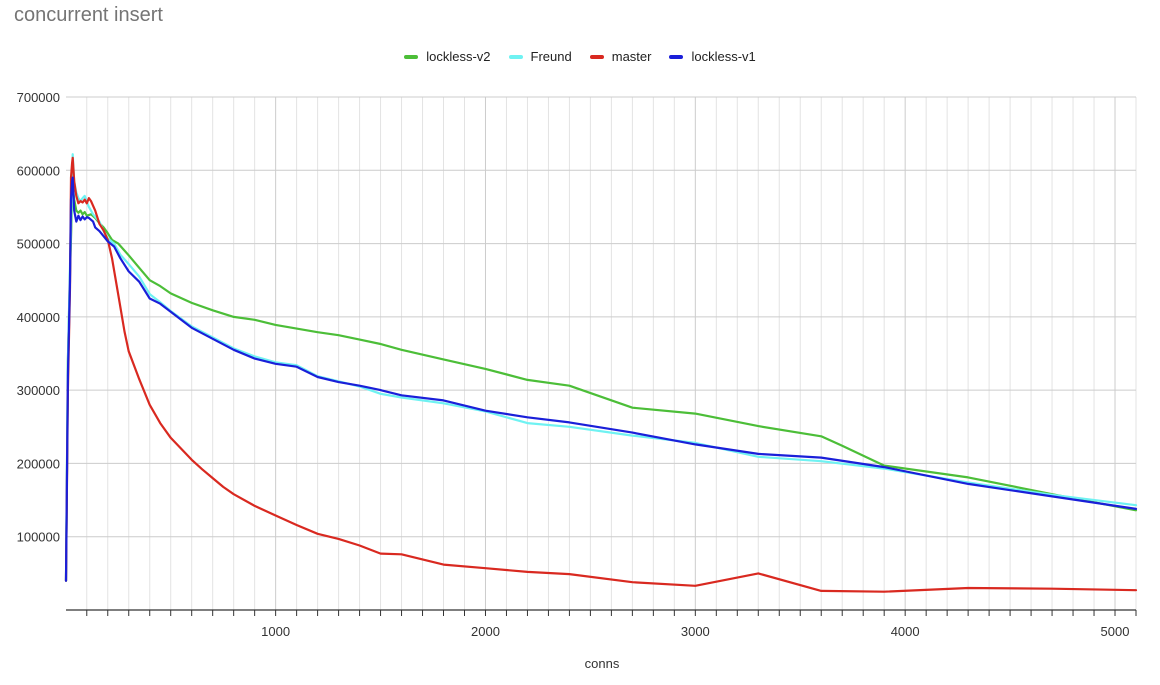 The image size is (1160, 685). What do you see at coordinates (38, 244) in the screenshot?
I see `y-tick-label: 500000` at bounding box center [38, 244].